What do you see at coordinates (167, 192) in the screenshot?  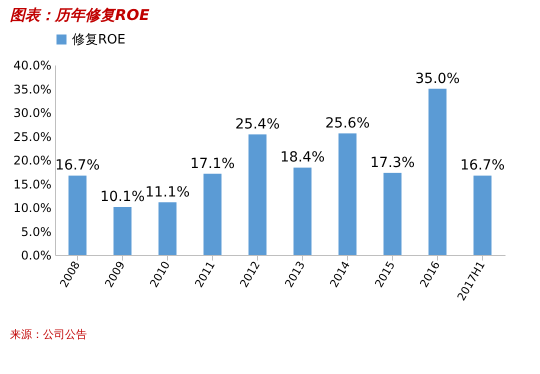 I see `data-label: 11.1%` at bounding box center [167, 192].